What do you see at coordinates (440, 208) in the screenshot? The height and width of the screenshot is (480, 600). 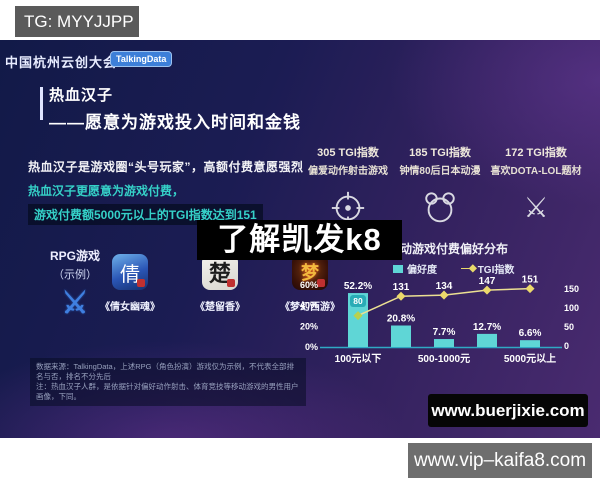 I see `bear-icon` at bounding box center [440, 208].